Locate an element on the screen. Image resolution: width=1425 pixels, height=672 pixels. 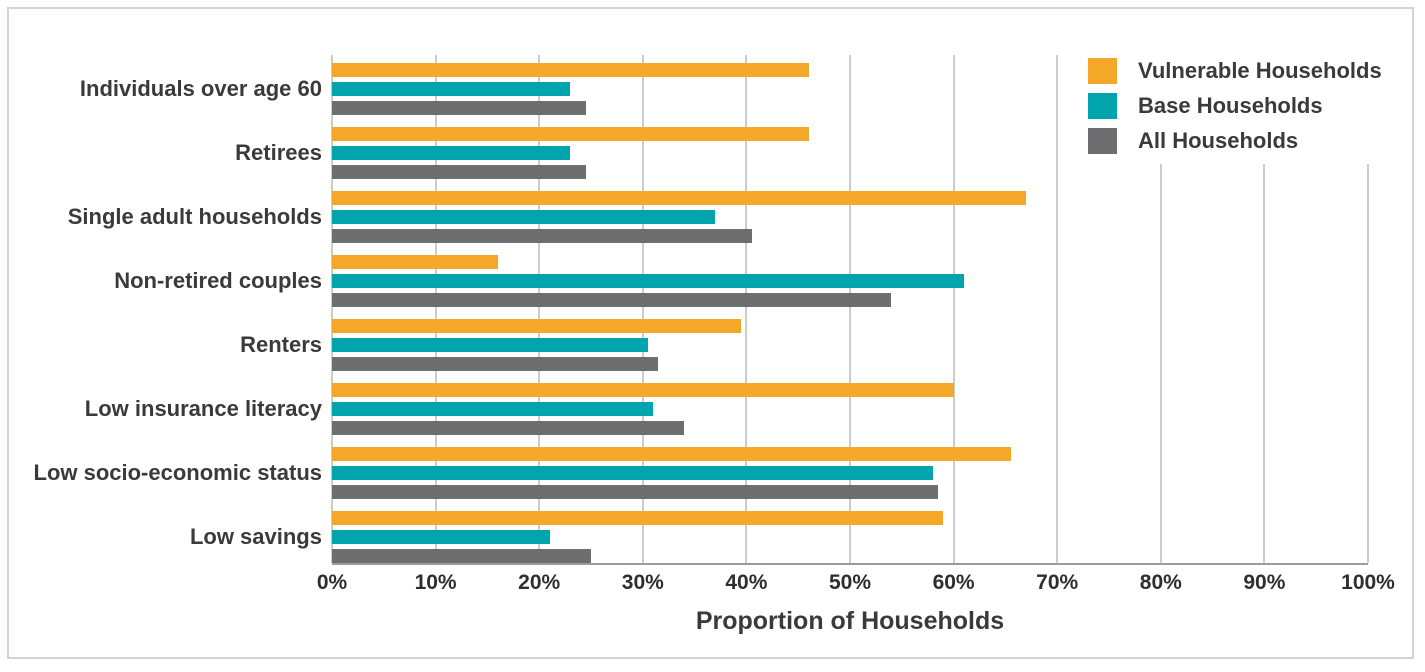
gridline-20% is located at coordinates (539, 309).